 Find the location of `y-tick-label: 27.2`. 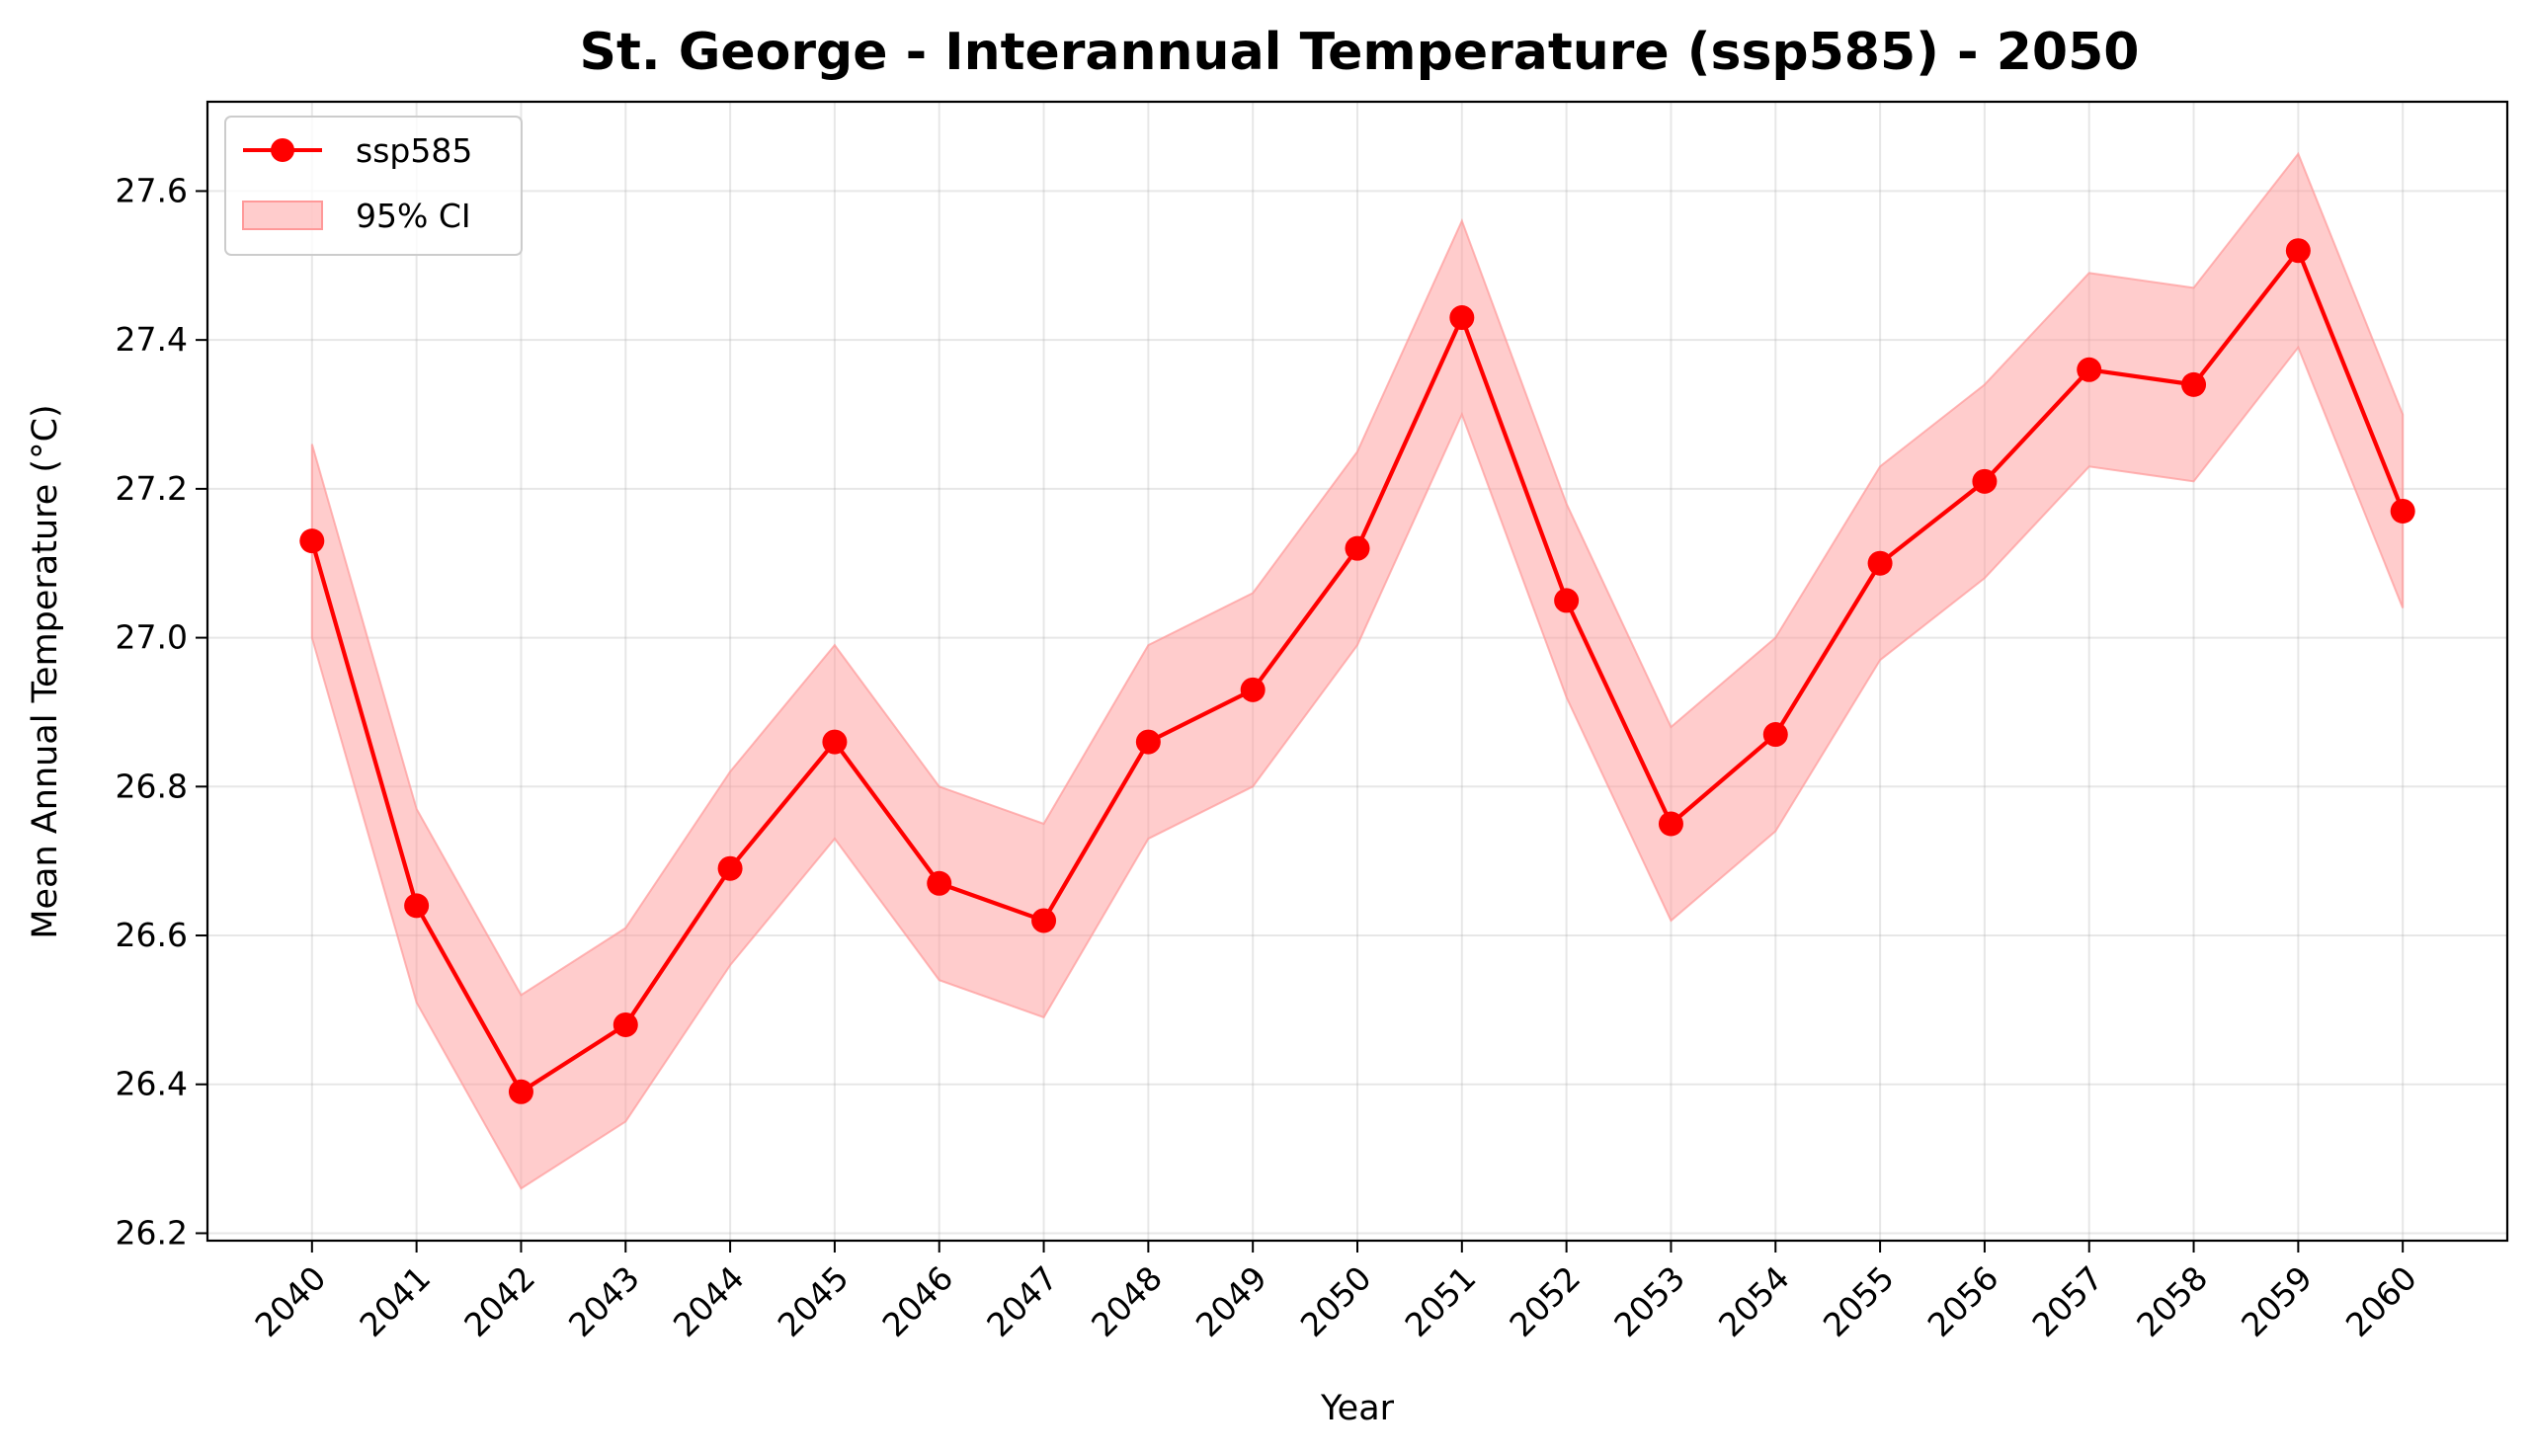

y-tick-label: 27.2 is located at coordinates (152, 488).